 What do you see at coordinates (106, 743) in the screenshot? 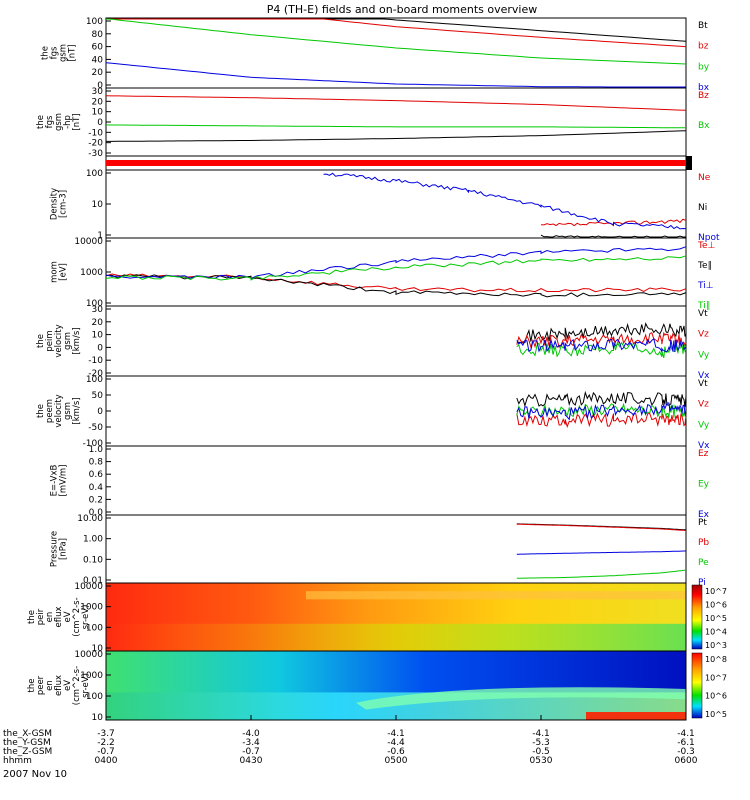
I see `x-axis-row-value: -2.2` at bounding box center [106, 743].